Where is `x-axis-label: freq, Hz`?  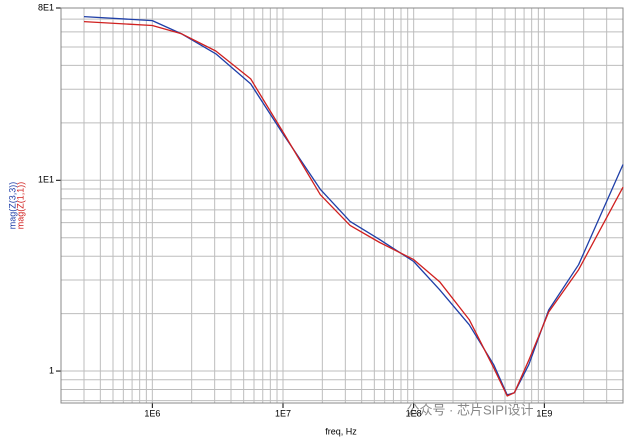
x-axis-label: freq, Hz is located at coordinates (341, 431).